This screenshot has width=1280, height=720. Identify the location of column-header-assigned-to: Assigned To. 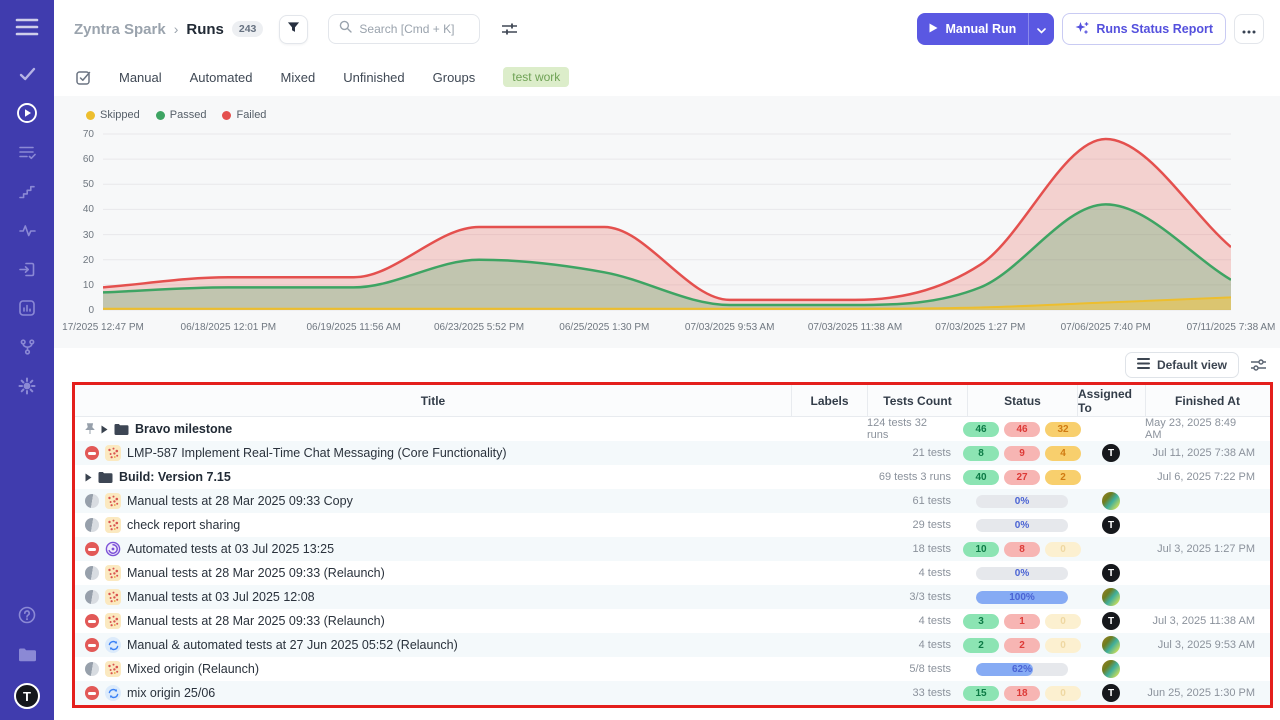
(1111, 400).